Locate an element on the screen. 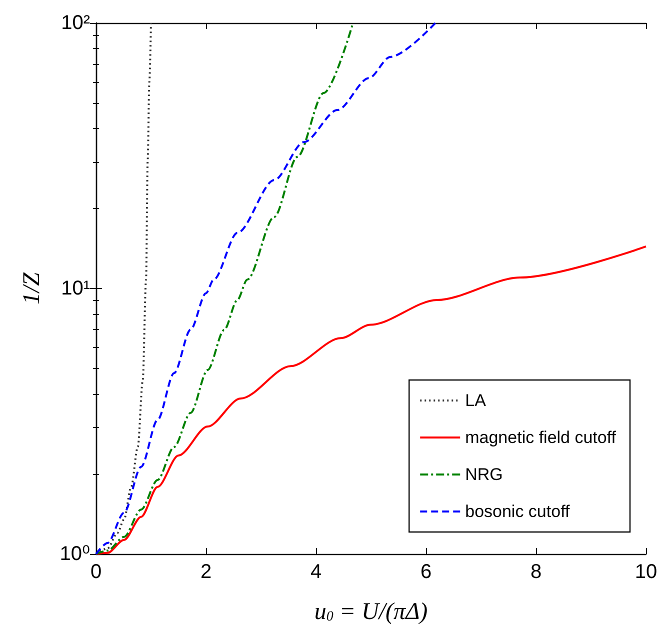 The width and height of the screenshot is (662, 630). y-tick-label: 10¹ is located at coordinates (75, 289).